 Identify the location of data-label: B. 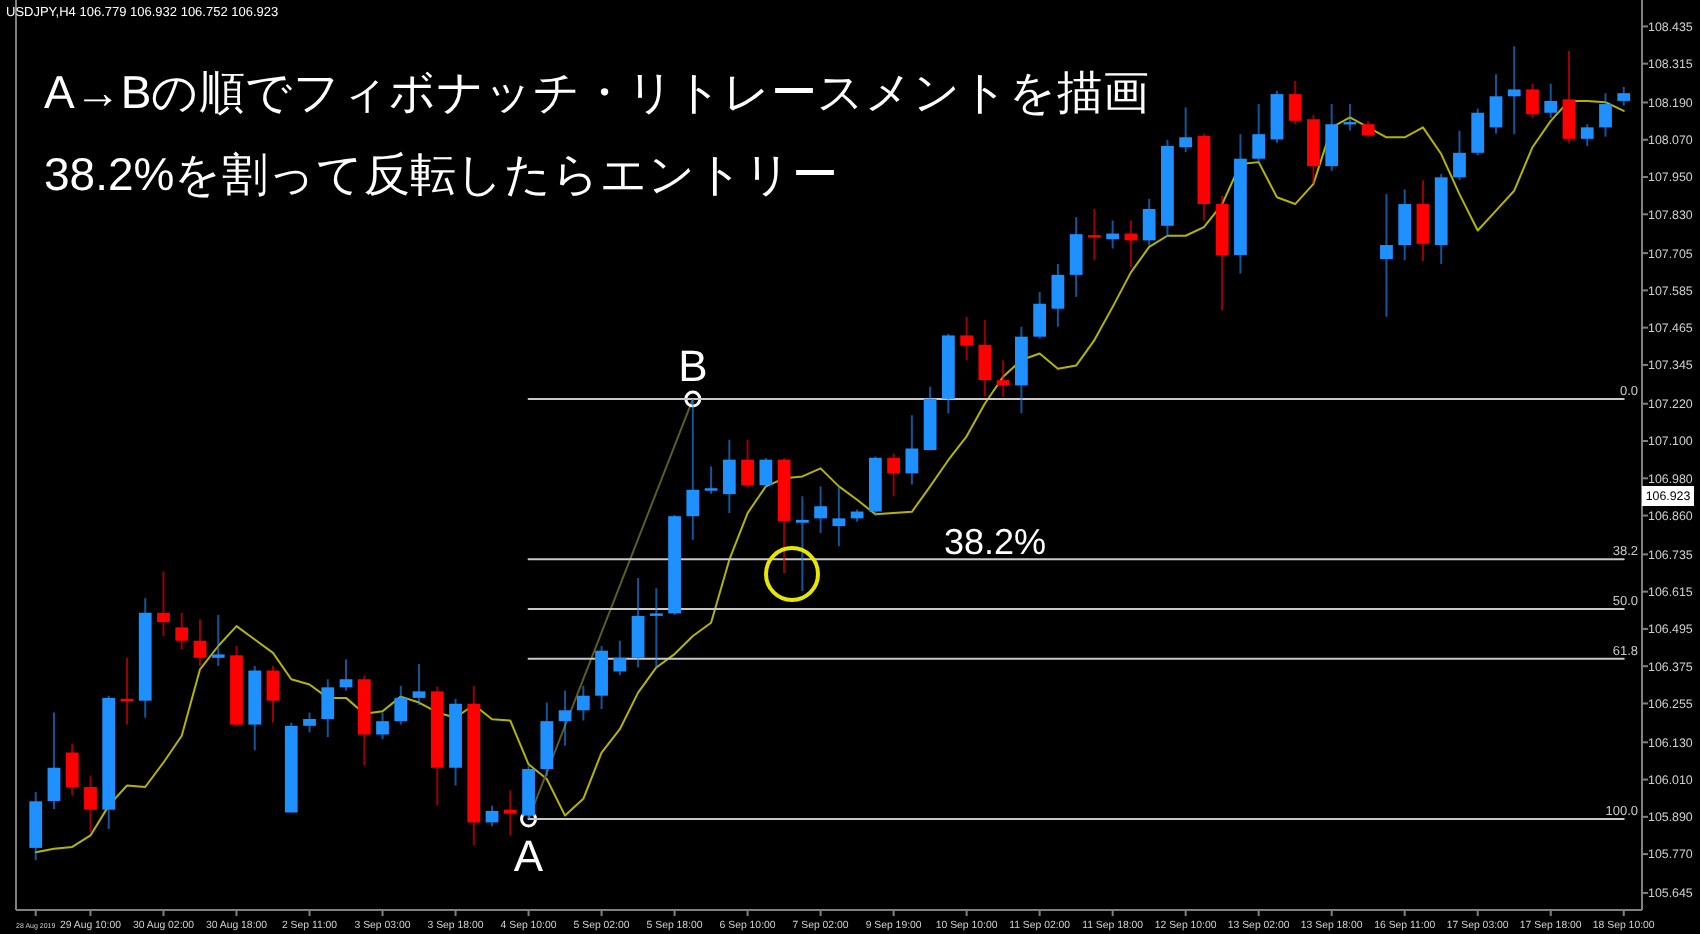
(693, 366).